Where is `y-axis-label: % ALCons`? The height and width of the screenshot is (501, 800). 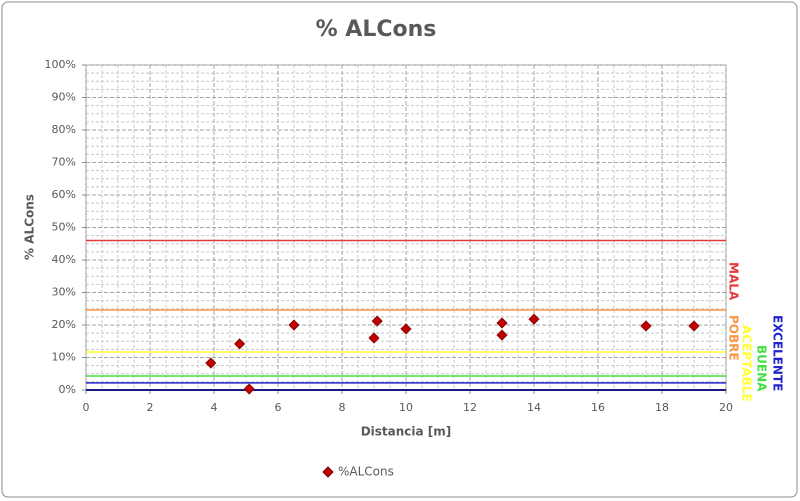 y-axis-label: % ALCons is located at coordinates (30, 227).